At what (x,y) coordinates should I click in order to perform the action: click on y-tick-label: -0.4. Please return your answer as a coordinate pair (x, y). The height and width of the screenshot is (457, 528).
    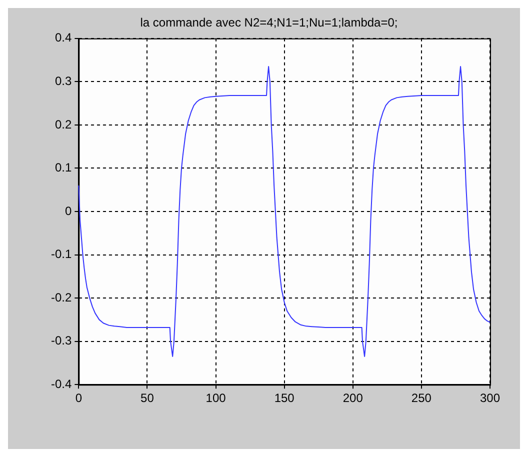
    Looking at the image, I should click on (61, 383).